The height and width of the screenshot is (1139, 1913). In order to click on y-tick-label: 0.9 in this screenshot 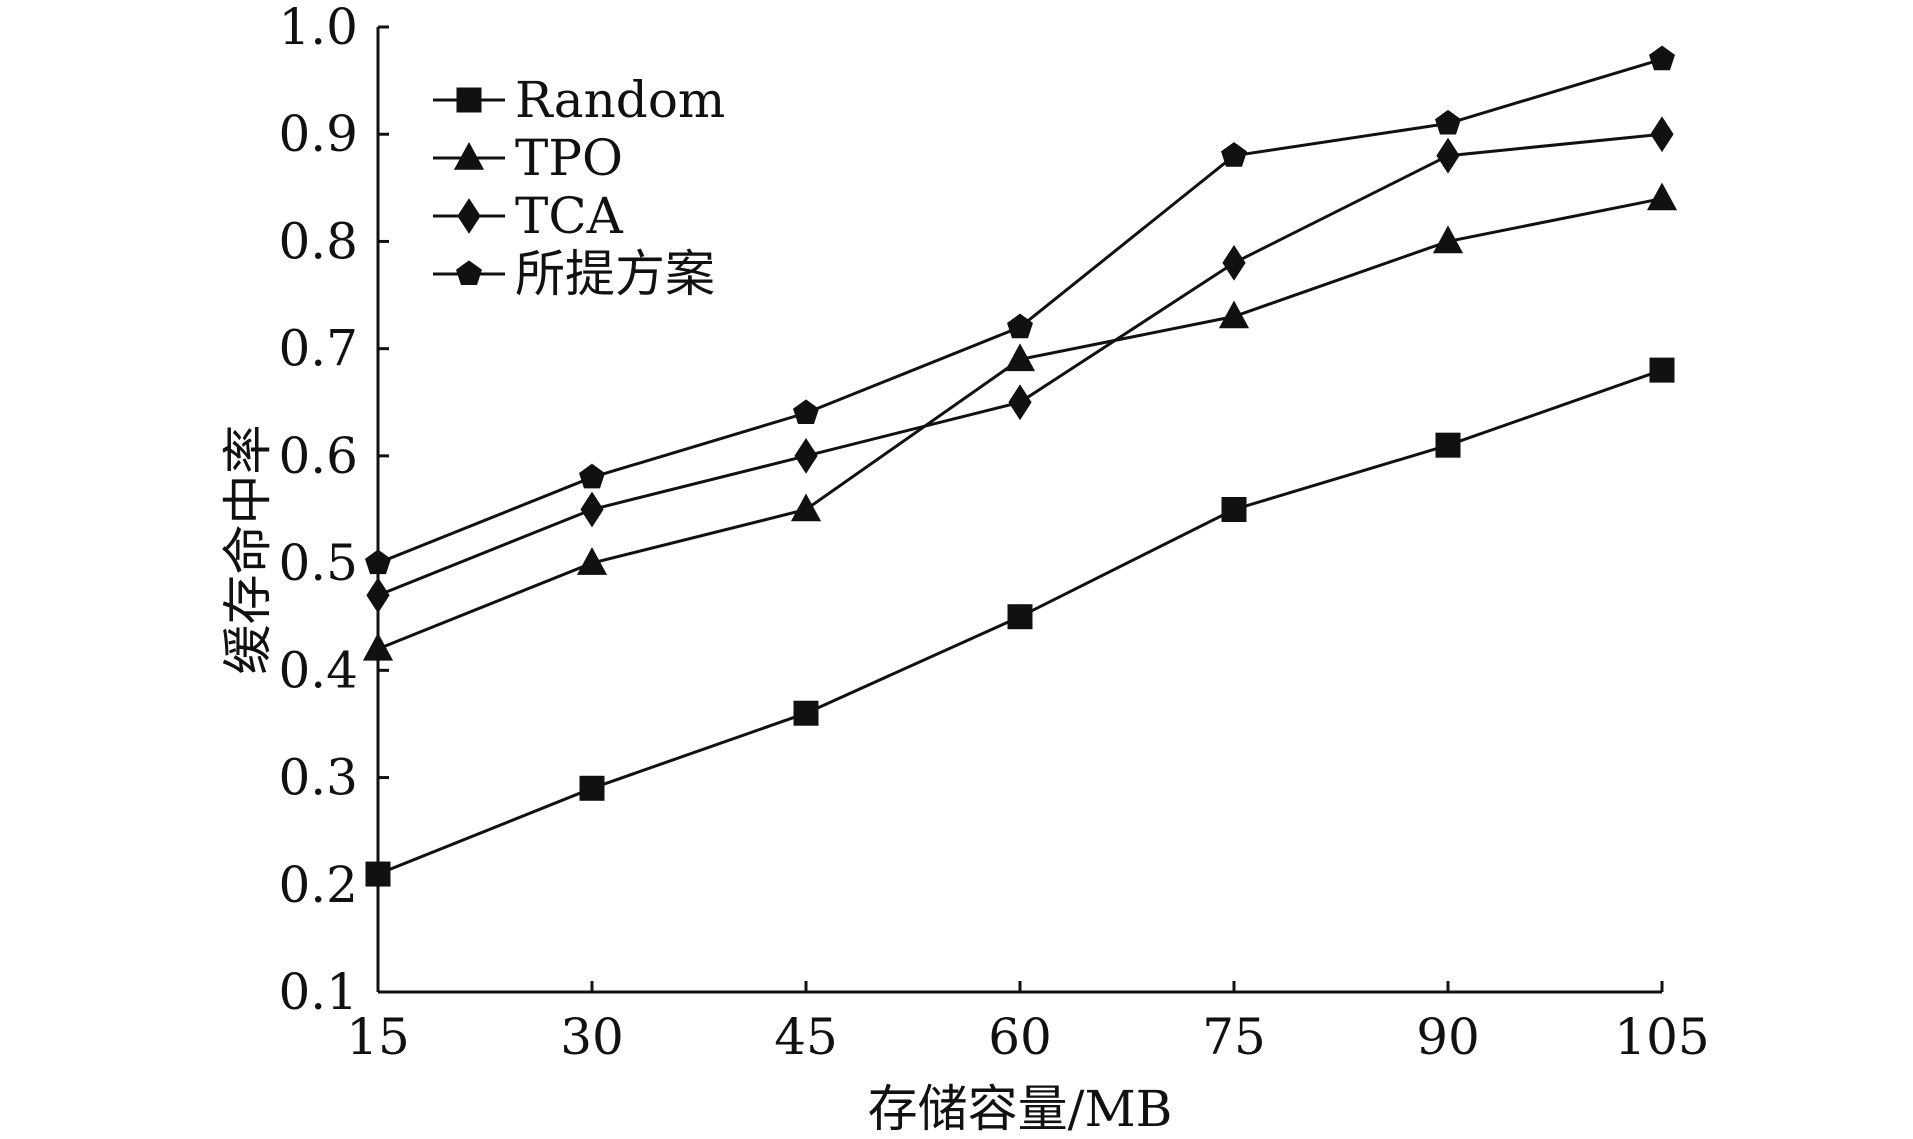, I will do `click(318, 134)`.